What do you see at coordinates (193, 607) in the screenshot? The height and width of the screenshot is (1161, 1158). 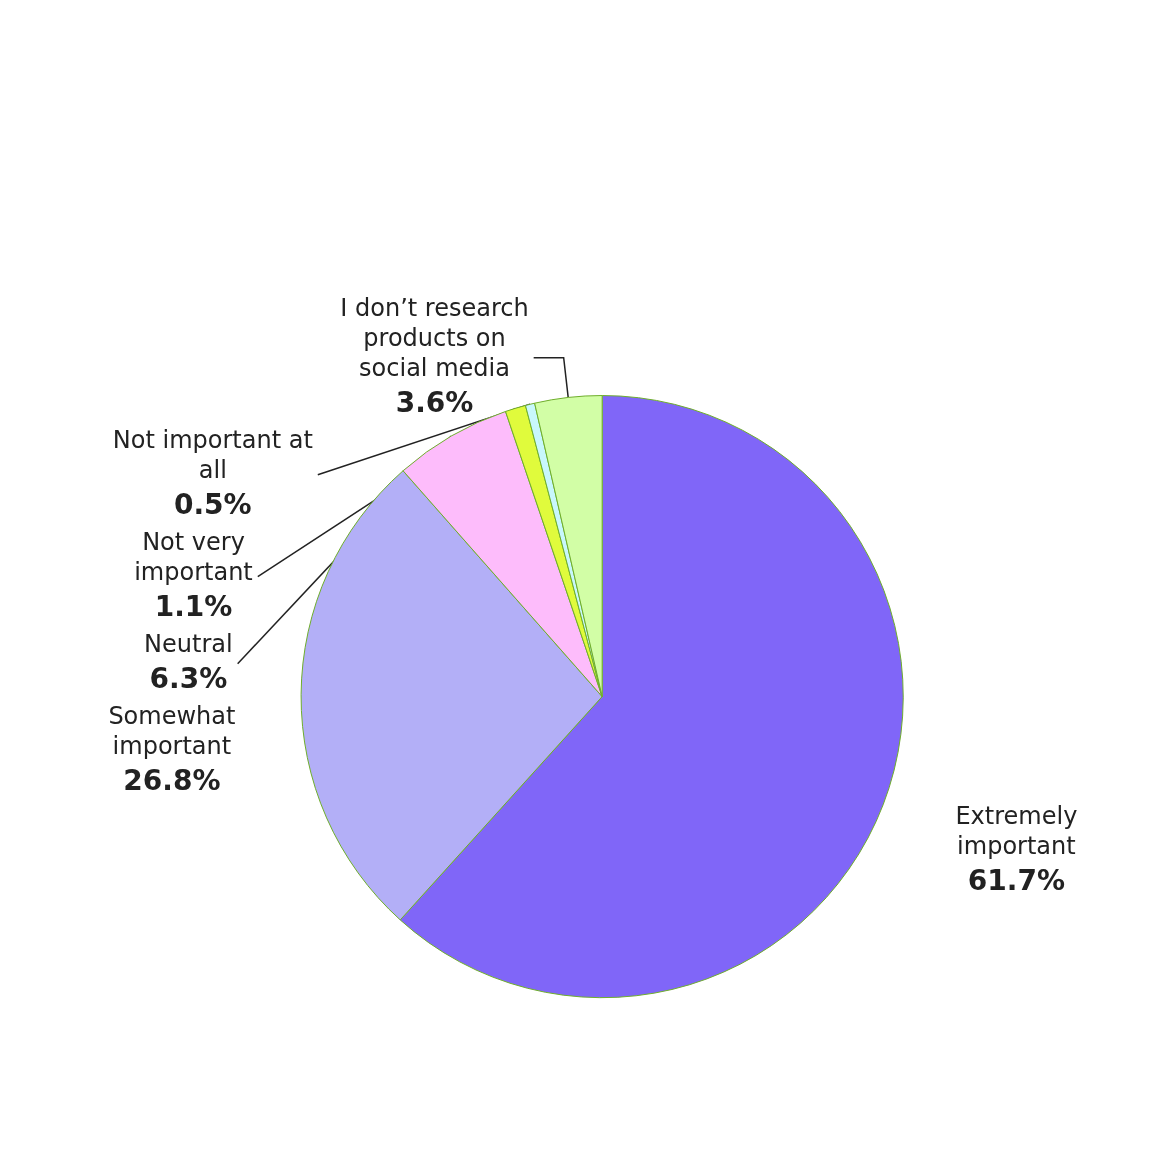 I see `data-label: 1.1%` at bounding box center [193, 607].